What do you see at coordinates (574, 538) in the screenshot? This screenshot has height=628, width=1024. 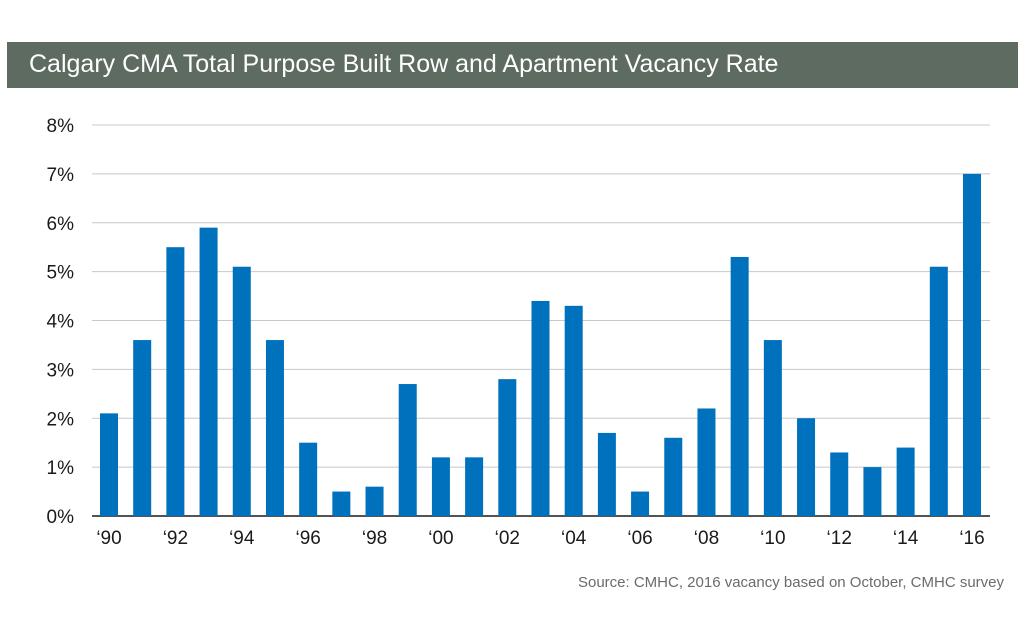 I see `x-tick-label: ‘04` at bounding box center [574, 538].